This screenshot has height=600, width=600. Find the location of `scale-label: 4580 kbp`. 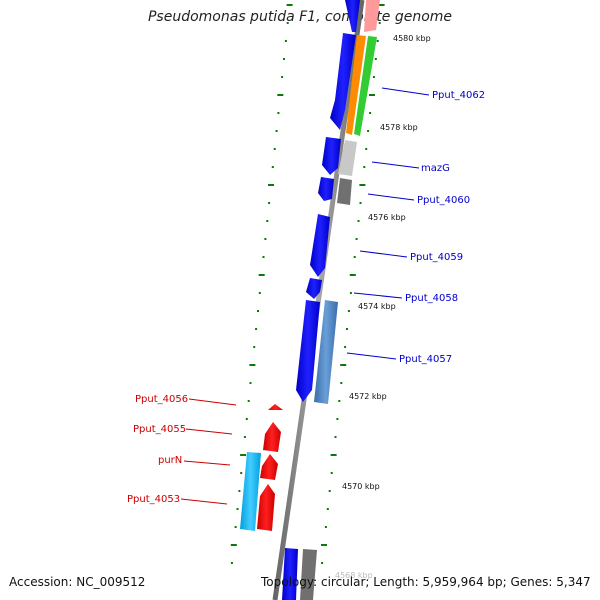

scale-label: 4580 kbp is located at coordinates (412, 38).